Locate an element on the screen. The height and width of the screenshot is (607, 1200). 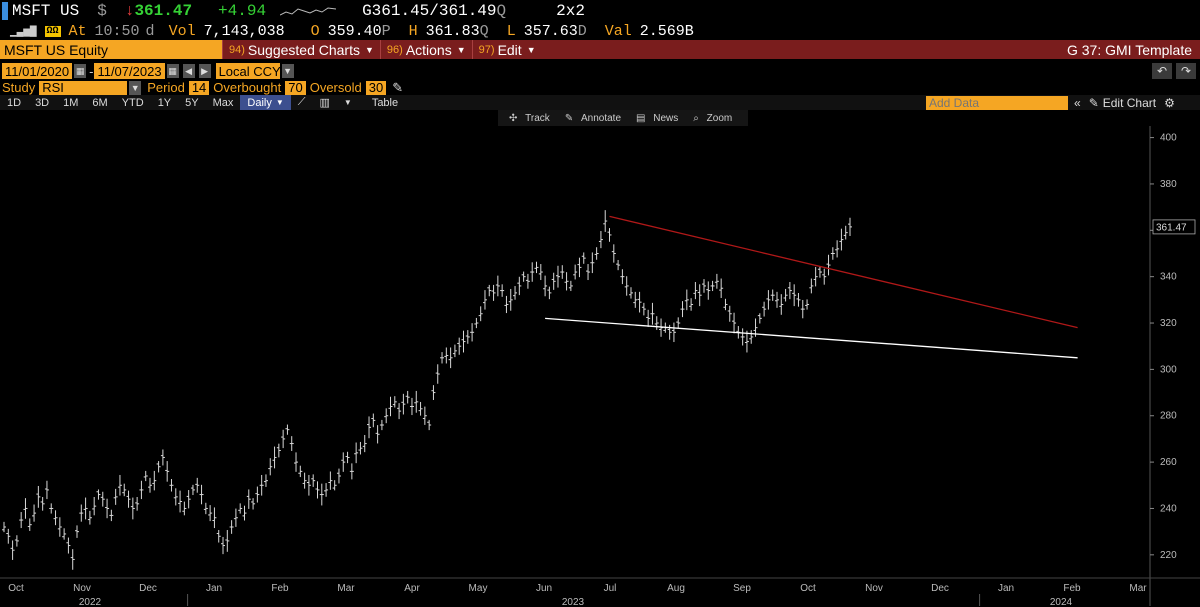
x-tick-label: Mar is located at coordinates (346, 588).